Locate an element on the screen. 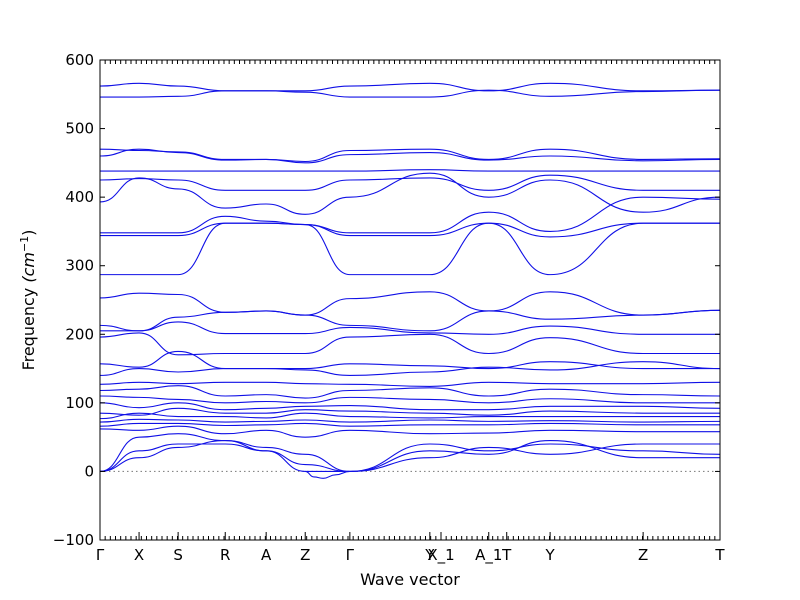 Image resolution: width=800 pixels, height=600 pixels. y-tick-label: 0 is located at coordinates (89, 471).